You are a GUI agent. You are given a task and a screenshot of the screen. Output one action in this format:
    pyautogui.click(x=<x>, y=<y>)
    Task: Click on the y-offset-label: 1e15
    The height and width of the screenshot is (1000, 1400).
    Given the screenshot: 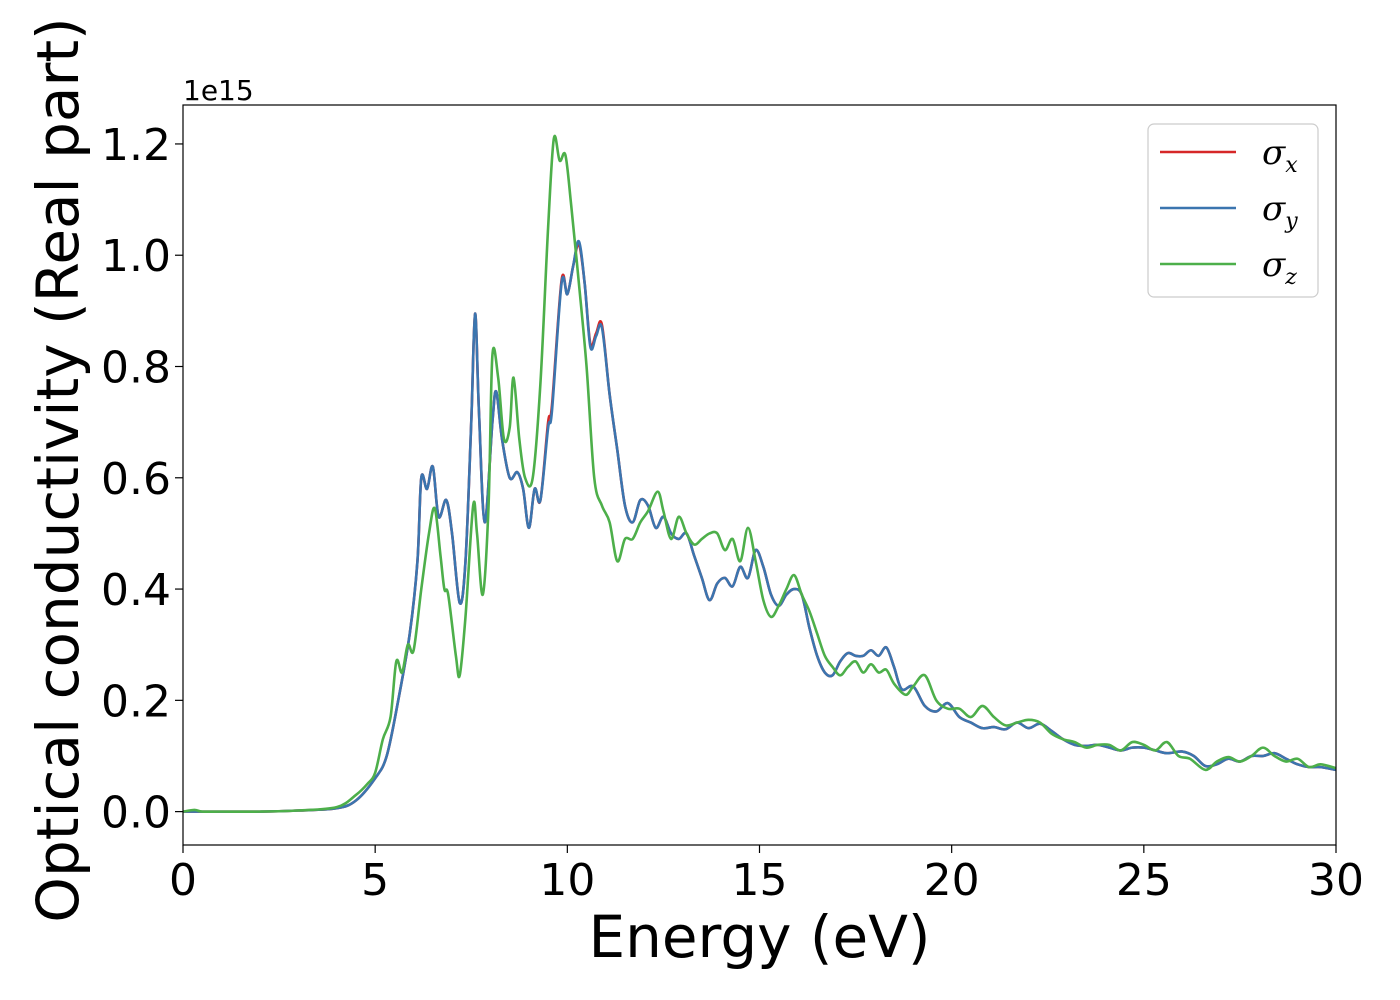 What is the action you would take?
    pyautogui.click(x=218, y=90)
    